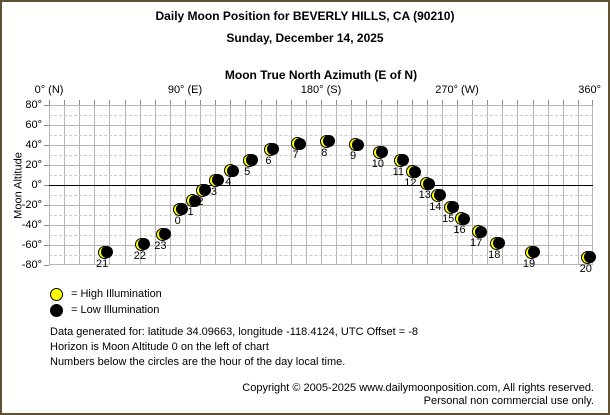 Image resolution: width=610 pixels, height=415 pixels. Describe the element at coordinates (31, 245) in the screenshot. I see `y-tick-label: -60°` at that location.